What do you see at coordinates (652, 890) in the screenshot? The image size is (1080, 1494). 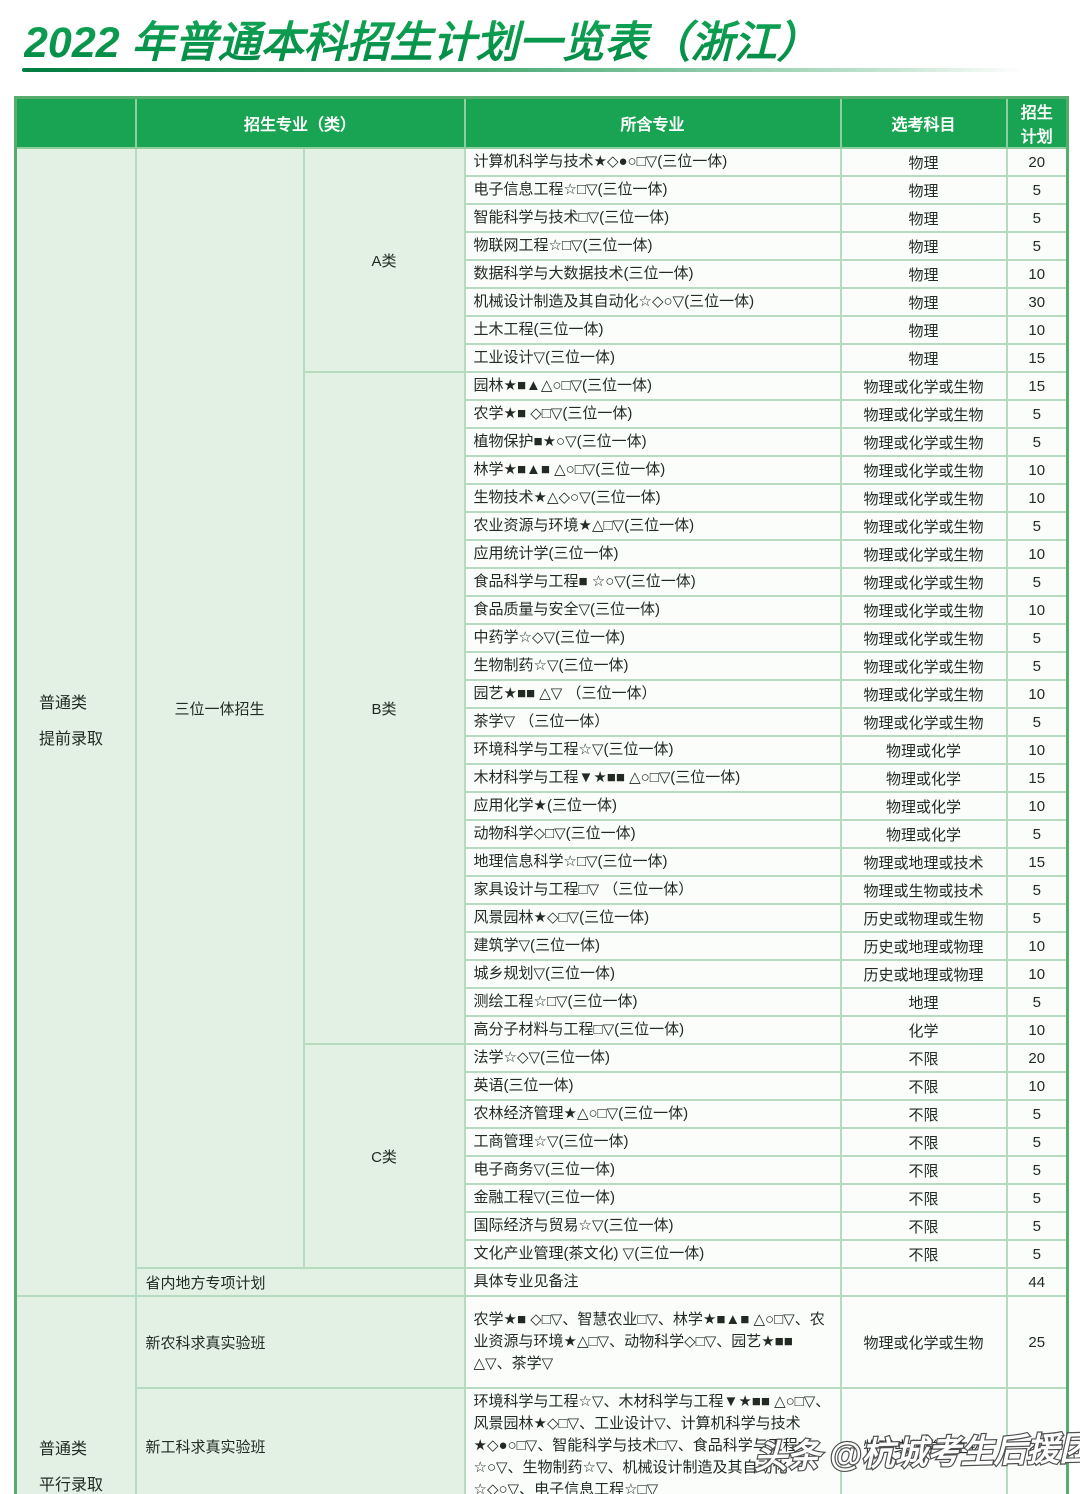 I see `major-name-cell: 家具设计与工程□▽ （三位一体）` at bounding box center [652, 890].